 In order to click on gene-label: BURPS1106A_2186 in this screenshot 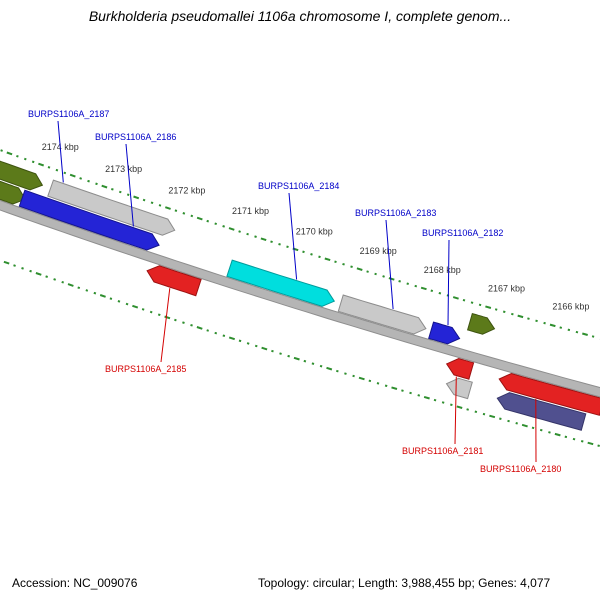, I will do `click(135, 137)`.